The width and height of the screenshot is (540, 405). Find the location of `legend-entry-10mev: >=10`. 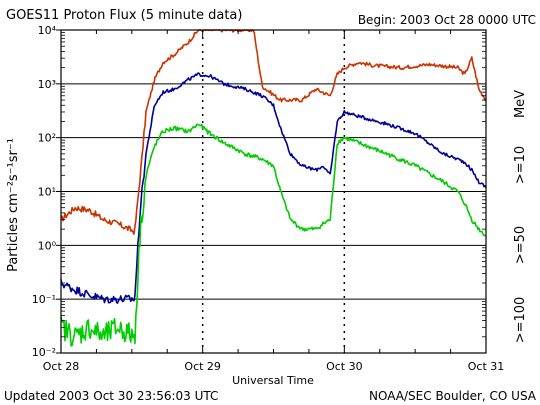

legend-entry-10mev: >=10 is located at coordinates (520, 165).